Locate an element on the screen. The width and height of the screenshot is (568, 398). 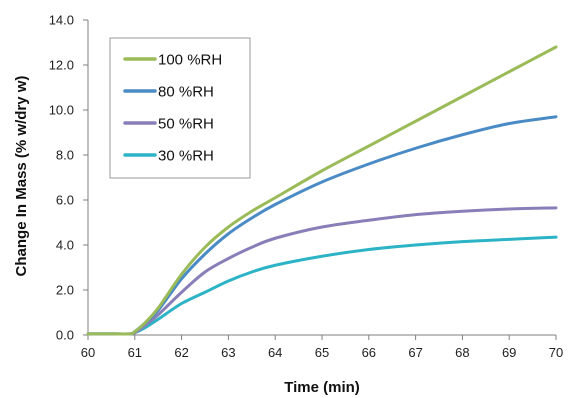
y-tick-label: 12.0 is located at coordinates (61, 65).